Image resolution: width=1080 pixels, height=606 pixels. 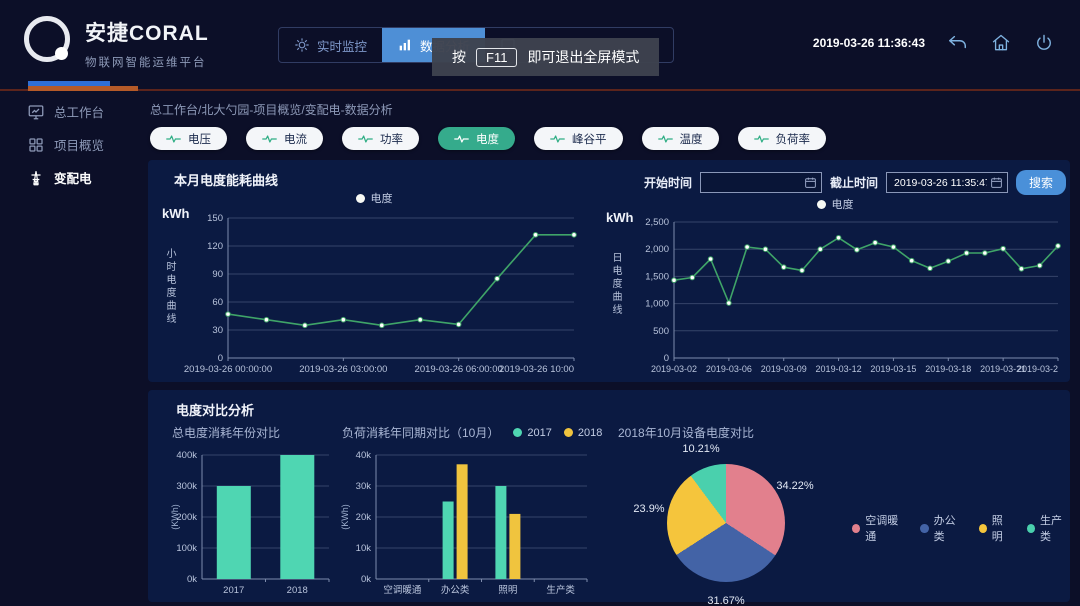 What do you see at coordinates (215, 246) in the screenshot?
I see `svg-text: 120` at bounding box center [215, 246].